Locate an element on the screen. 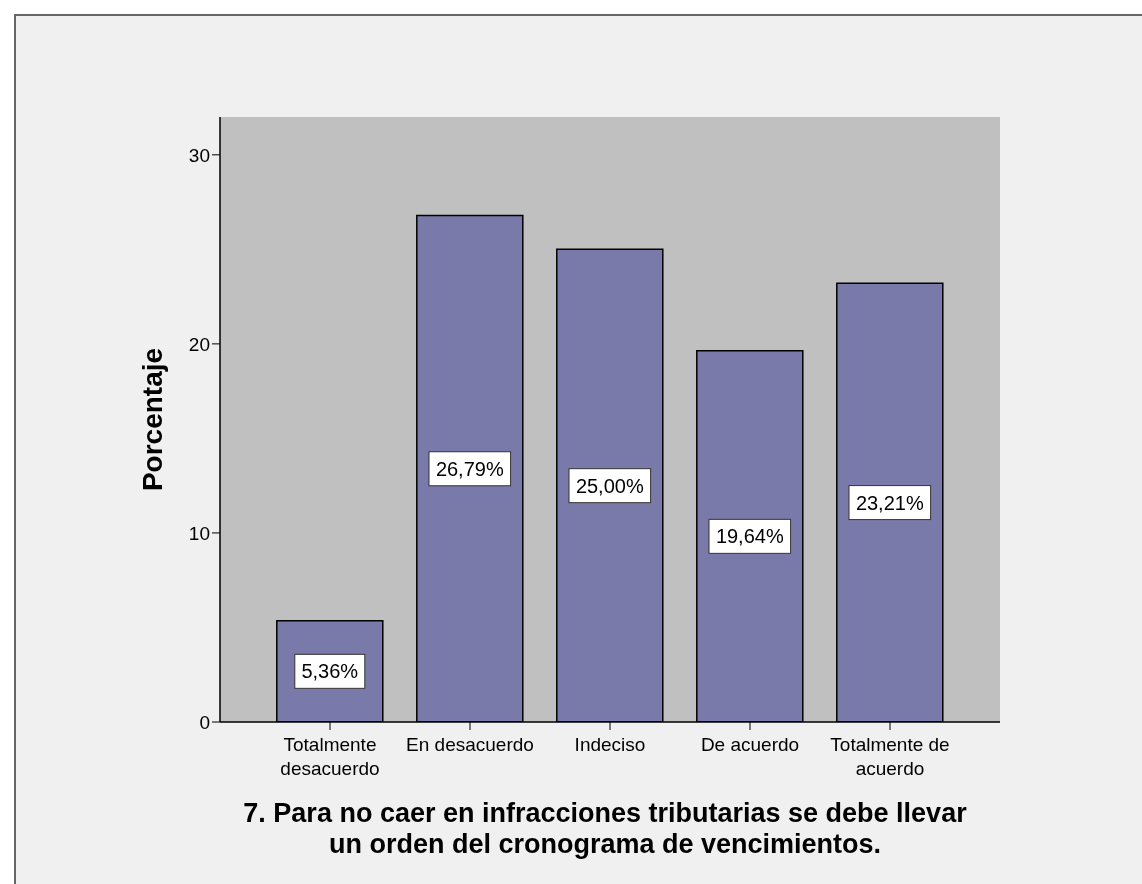 The image size is (1142, 884). data-label: 23,21% is located at coordinates (889, 502).